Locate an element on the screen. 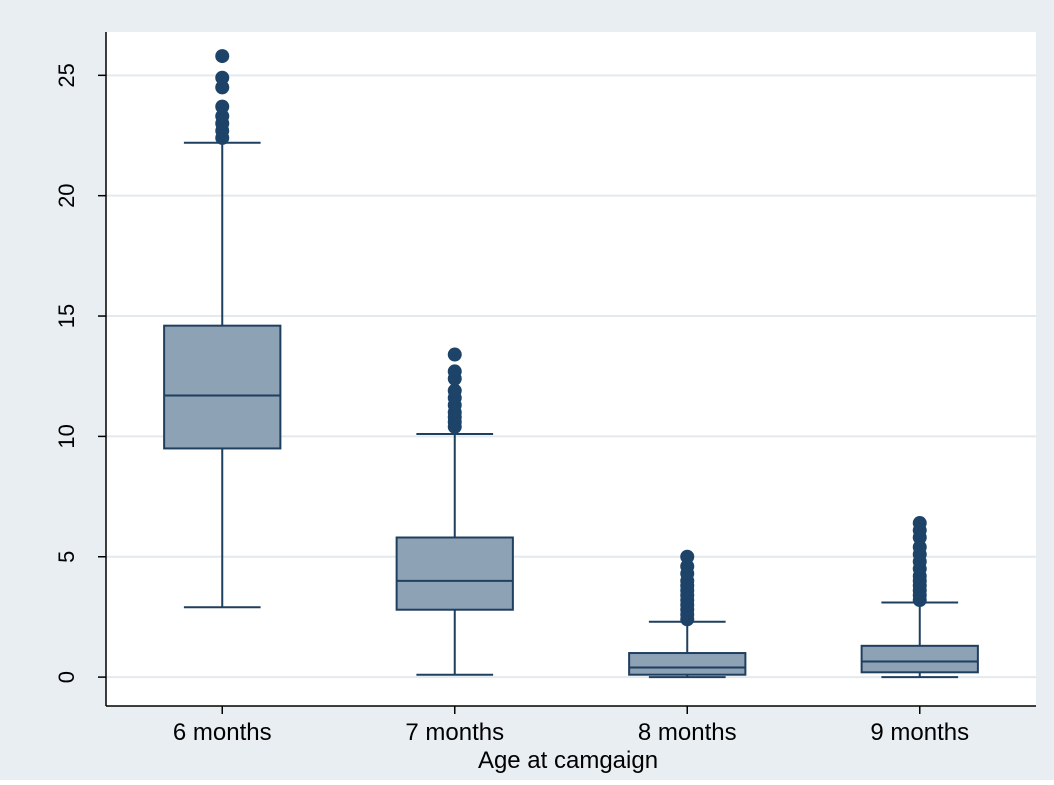 The height and width of the screenshot is (785, 1054). x-tick-label: 8 months is located at coordinates (687, 732).